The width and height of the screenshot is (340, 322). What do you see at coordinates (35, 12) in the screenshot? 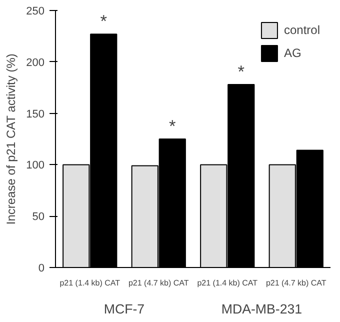
I see `y-tick-label: 250` at bounding box center [35, 12].